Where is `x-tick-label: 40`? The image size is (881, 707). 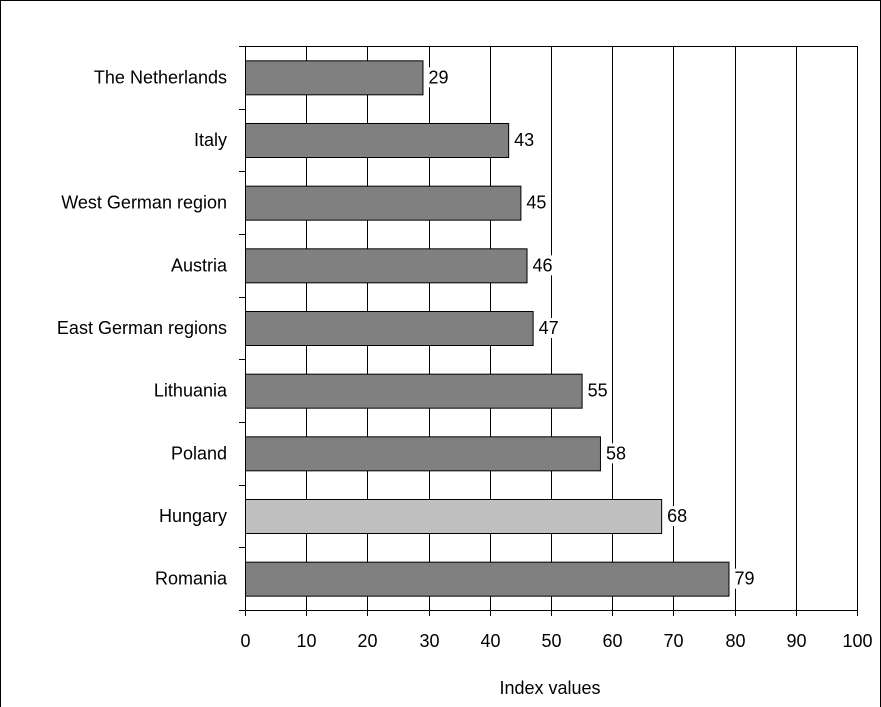
x-tick-label: 40 is located at coordinates (490, 641).